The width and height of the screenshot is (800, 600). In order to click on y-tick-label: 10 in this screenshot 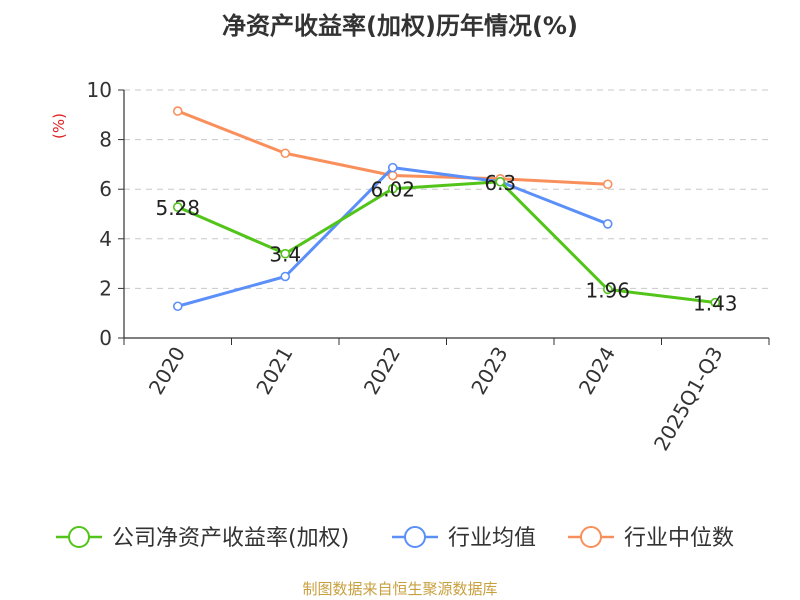, I will do `click(99, 90)`.